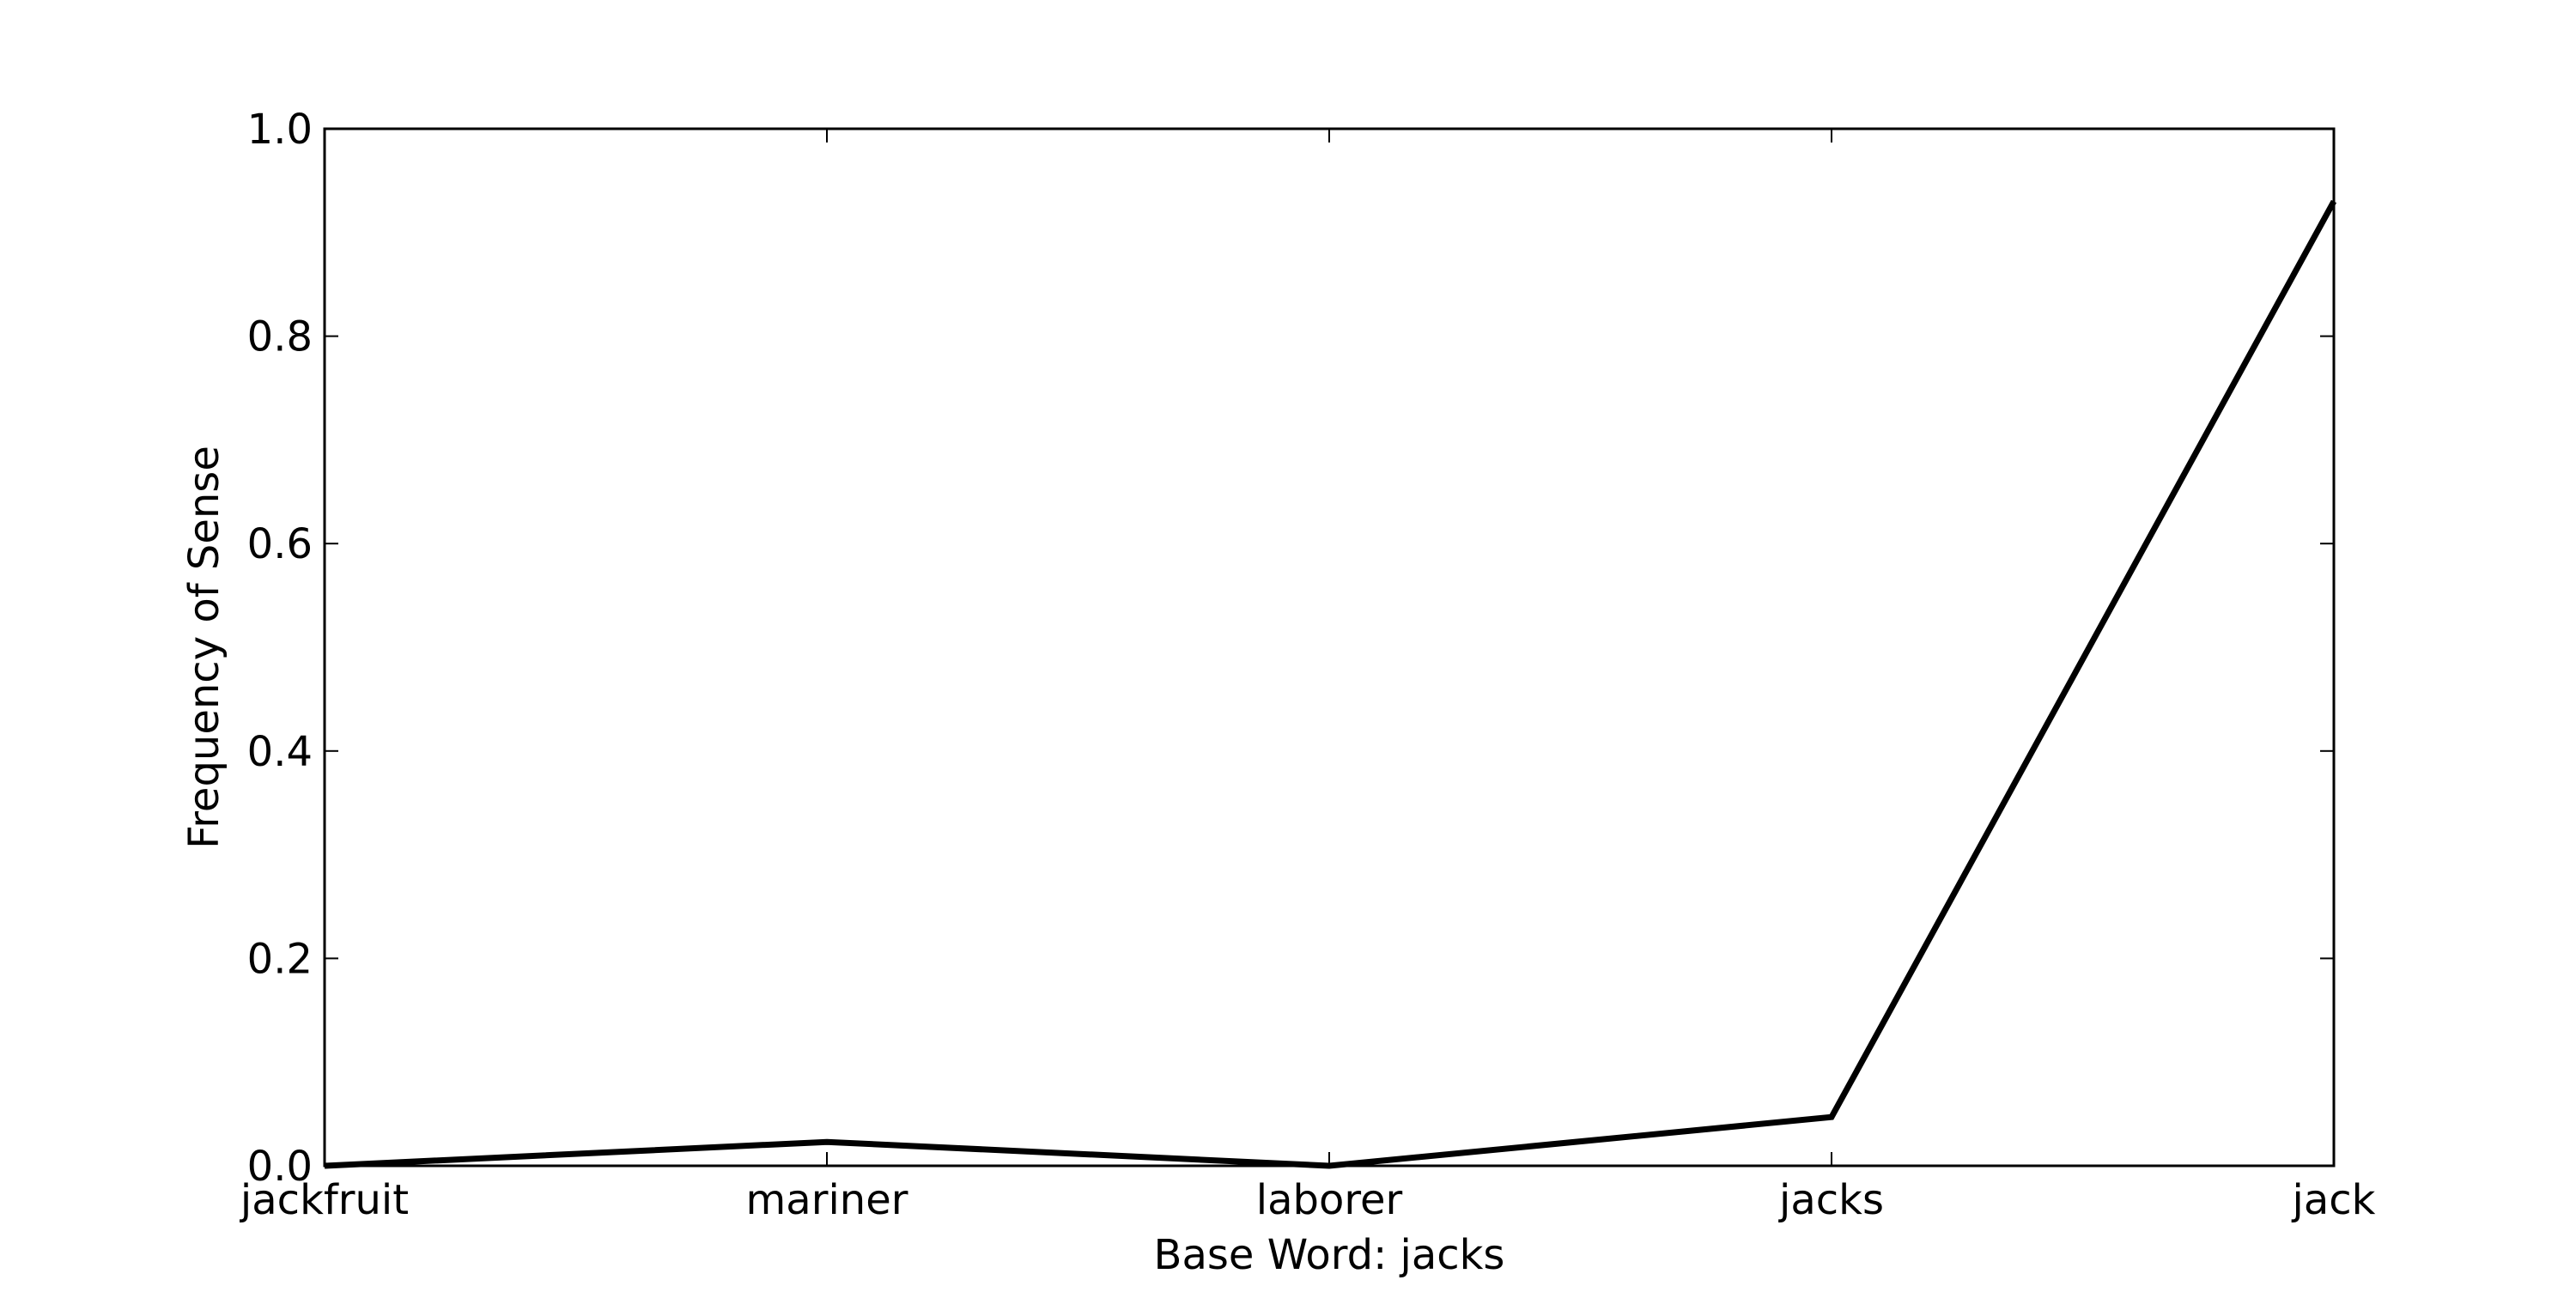  I want to click on x-tick-label: jackfruit, so click(324, 1200).